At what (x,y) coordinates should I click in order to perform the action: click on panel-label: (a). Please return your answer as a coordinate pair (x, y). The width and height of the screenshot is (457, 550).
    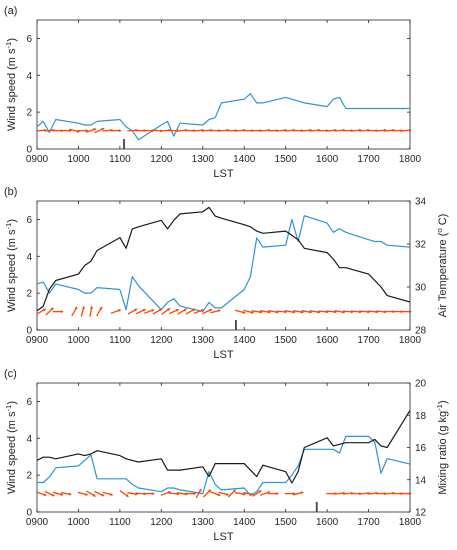
    Looking at the image, I should click on (10, 11).